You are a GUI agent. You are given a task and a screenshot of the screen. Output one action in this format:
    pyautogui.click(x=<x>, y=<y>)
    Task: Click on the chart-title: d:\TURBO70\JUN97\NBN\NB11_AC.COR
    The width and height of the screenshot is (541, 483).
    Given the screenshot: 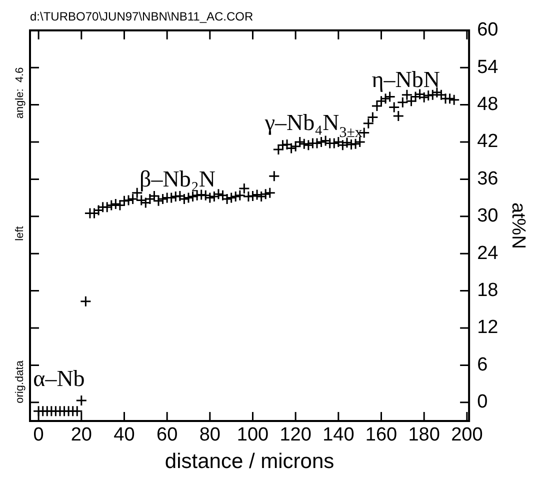 What is the action you would take?
    pyautogui.click(x=142, y=17)
    